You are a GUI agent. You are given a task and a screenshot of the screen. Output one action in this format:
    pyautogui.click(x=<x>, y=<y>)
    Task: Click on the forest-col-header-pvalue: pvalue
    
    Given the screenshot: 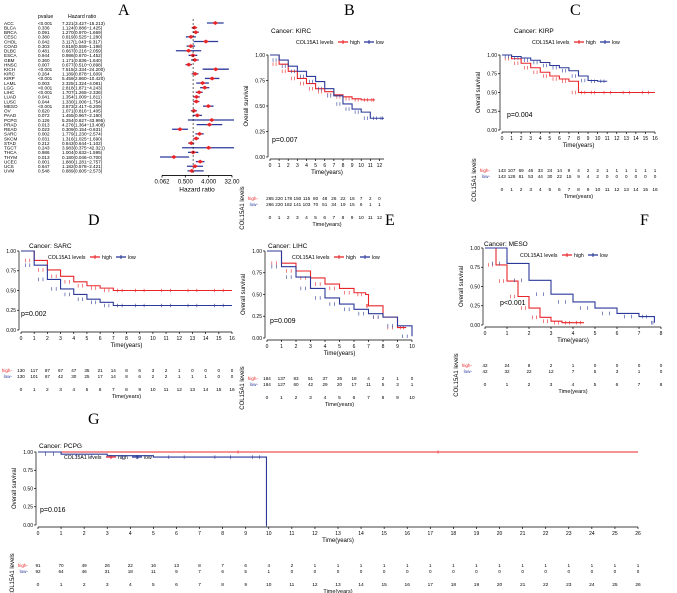 What is the action you would take?
    pyautogui.click(x=45, y=17)
    